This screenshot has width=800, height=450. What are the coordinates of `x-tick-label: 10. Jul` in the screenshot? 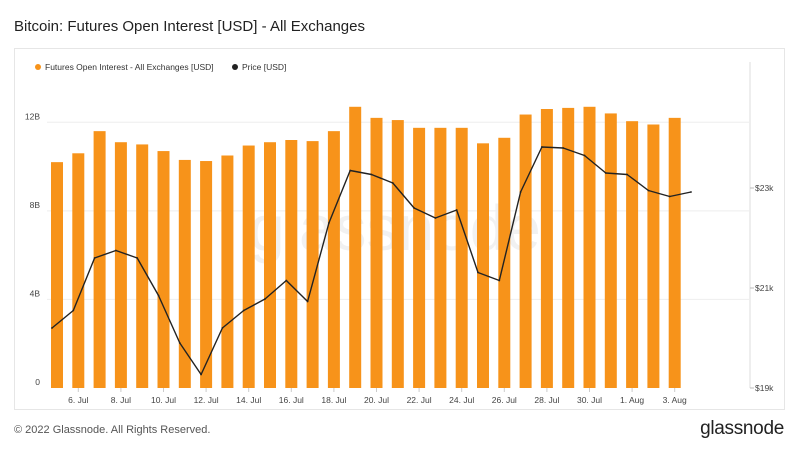 It's located at (163, 400).